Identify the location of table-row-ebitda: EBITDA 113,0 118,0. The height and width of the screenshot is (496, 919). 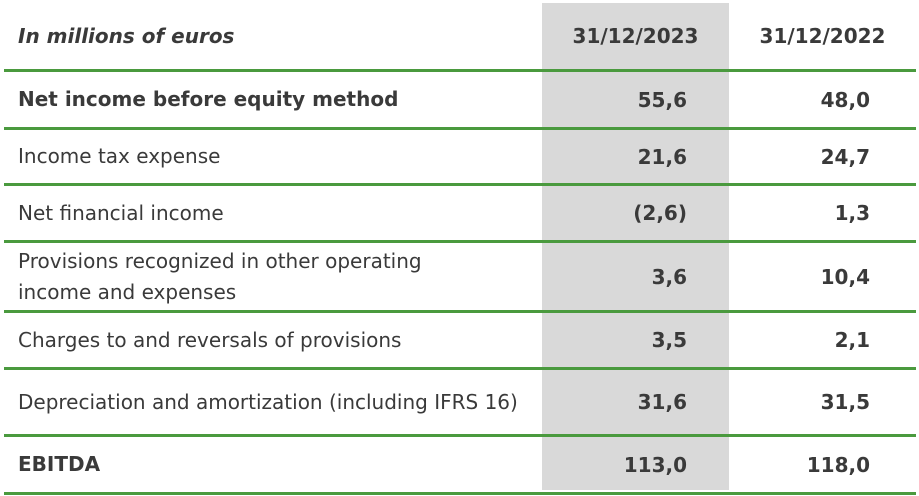
(460, 466).